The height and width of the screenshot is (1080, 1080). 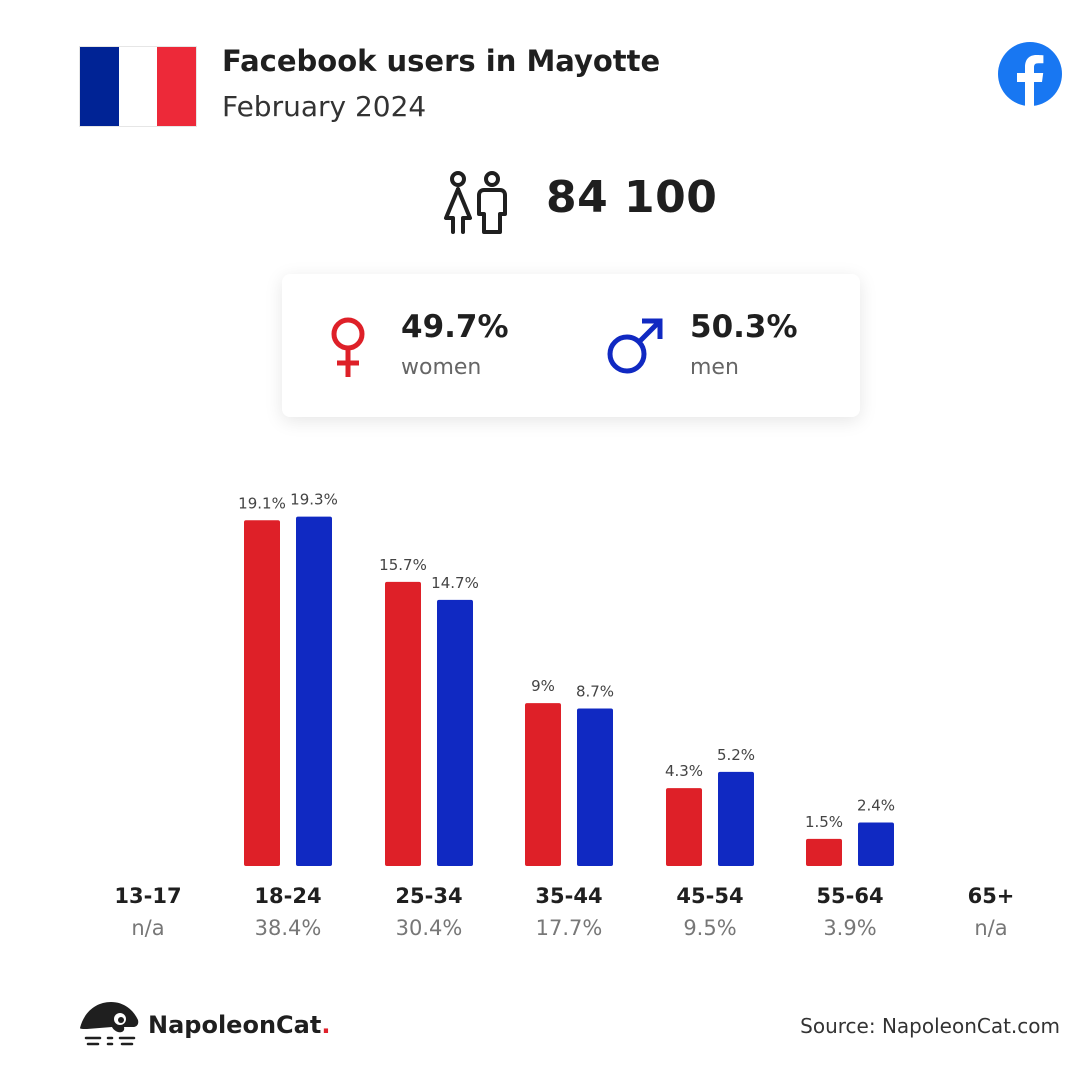 What do you see at coordinates (314, 500) in the screenshot?
I see `bar-value-label-men-18-24: 19.3%` at bounding box center [314, 500].